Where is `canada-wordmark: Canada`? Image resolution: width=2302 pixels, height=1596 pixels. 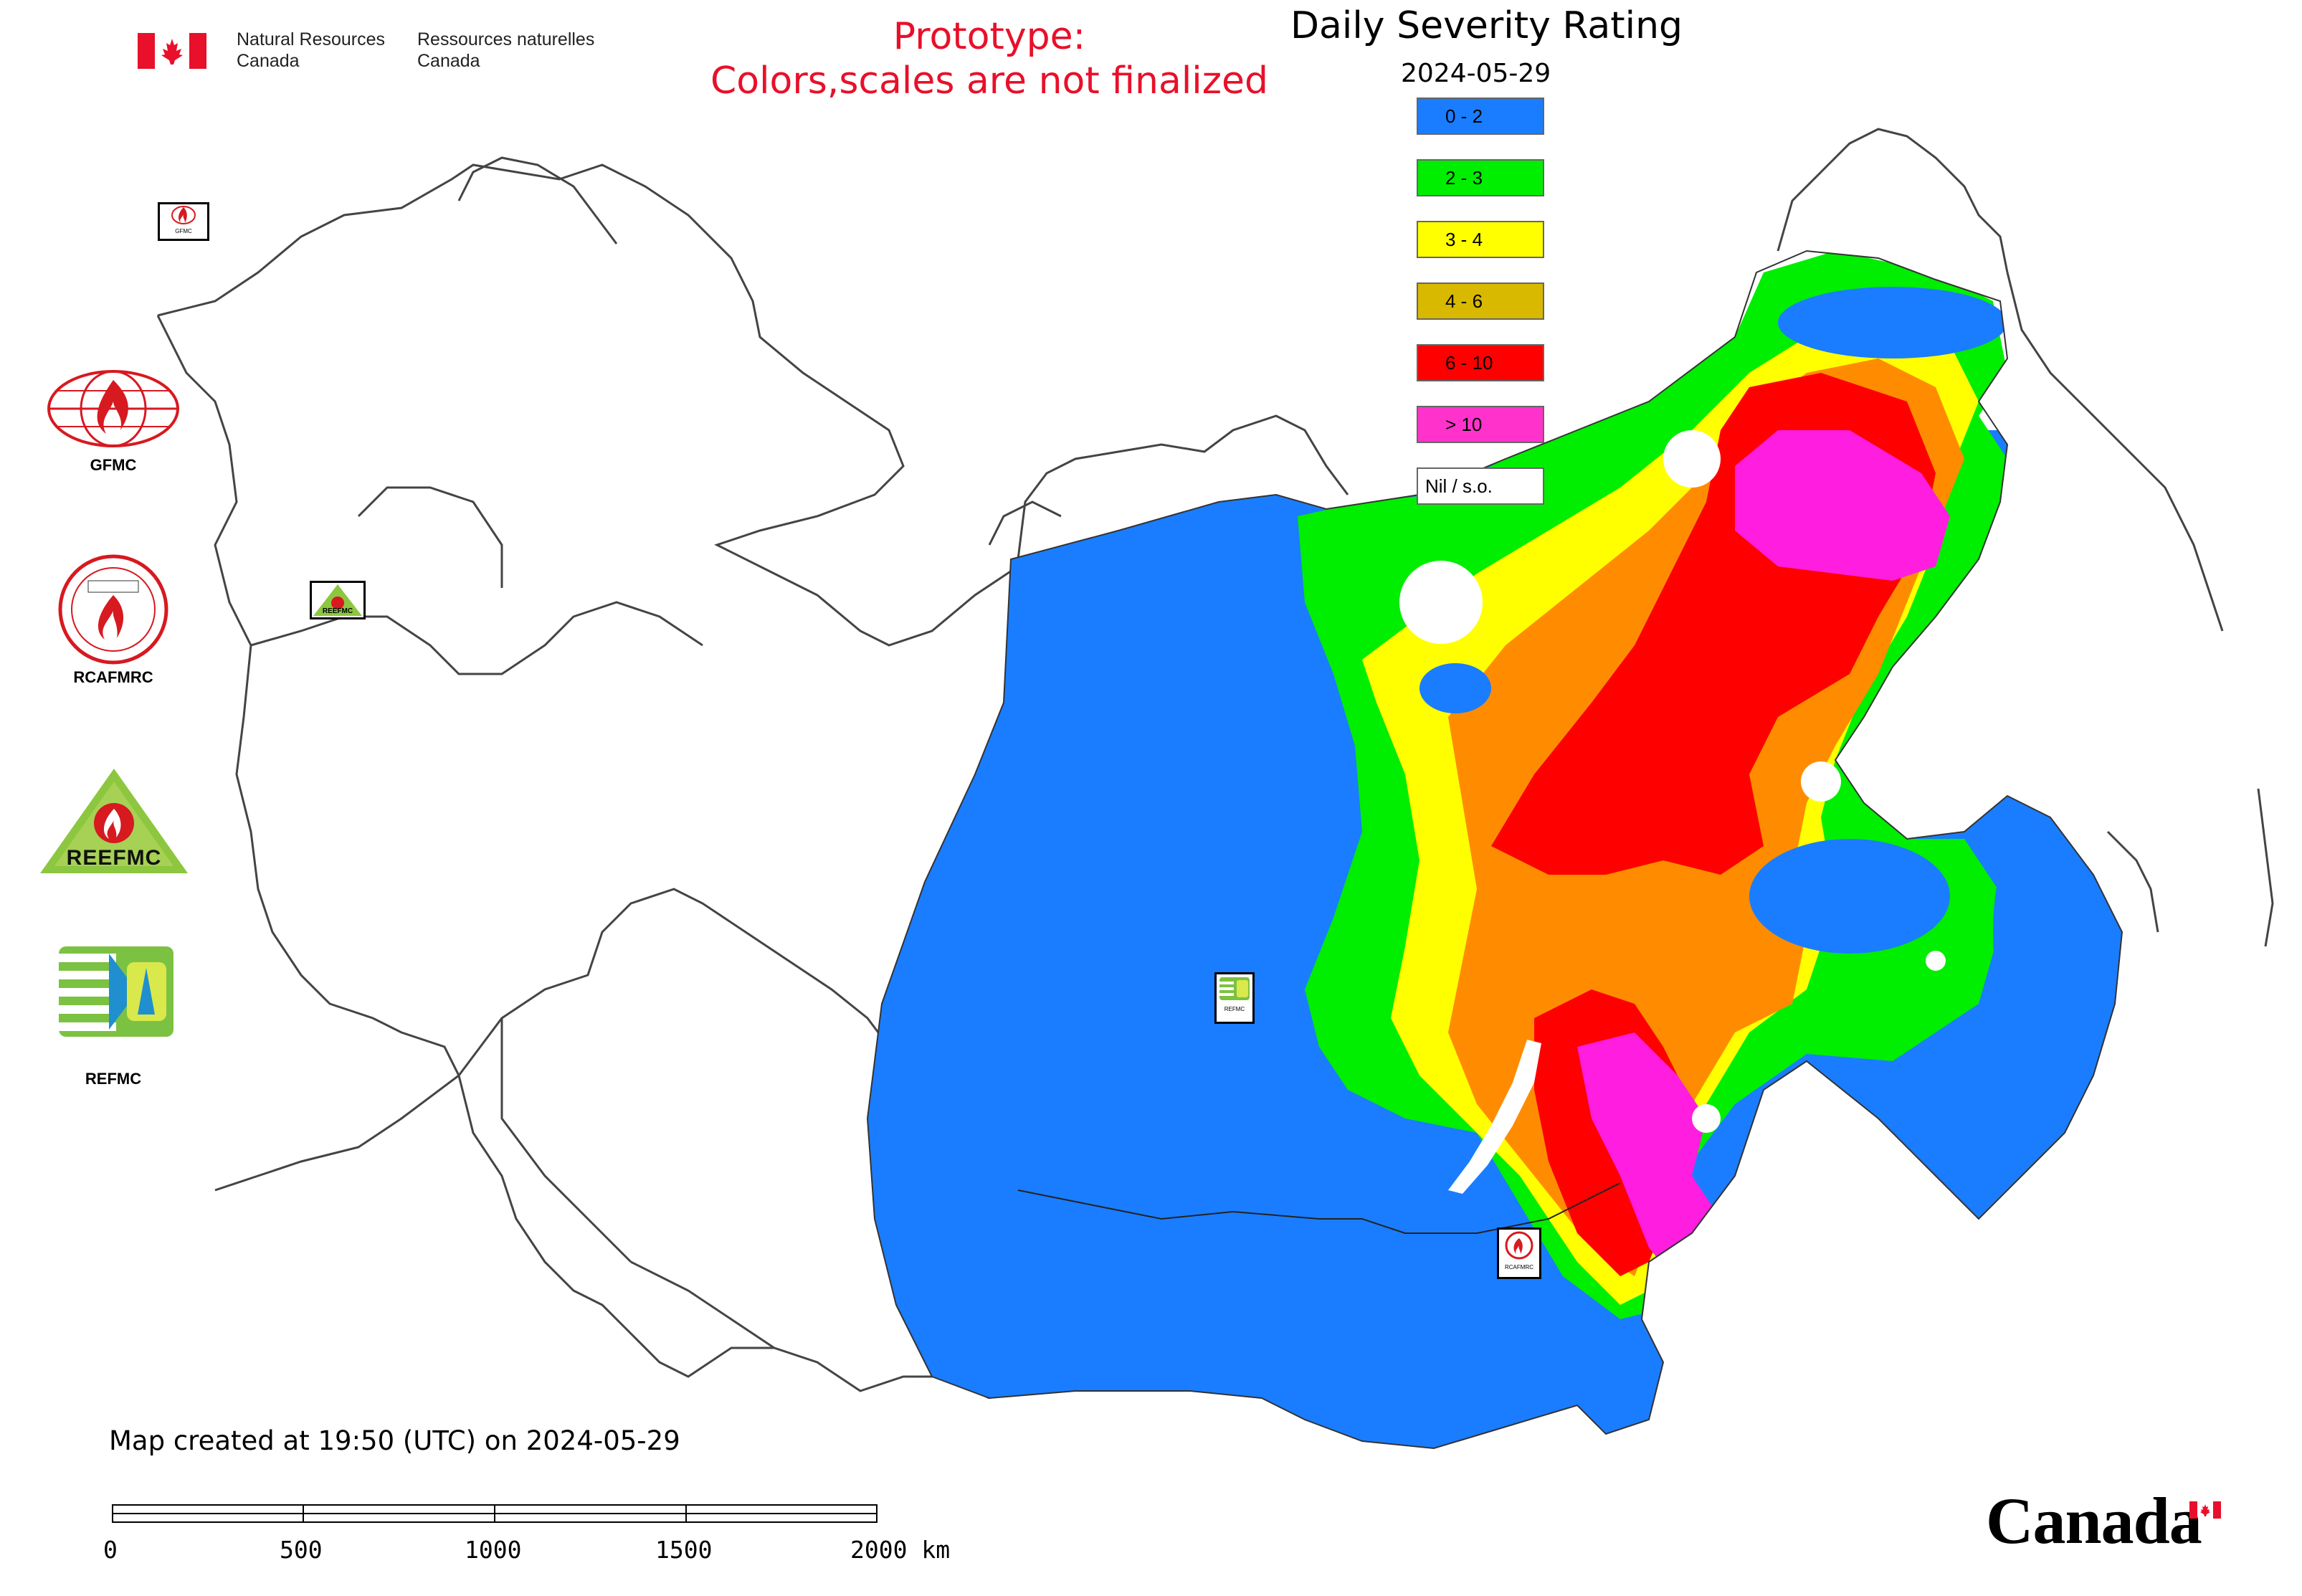 canada-wordmark: Canada is located at coordinates (2094, 1520).